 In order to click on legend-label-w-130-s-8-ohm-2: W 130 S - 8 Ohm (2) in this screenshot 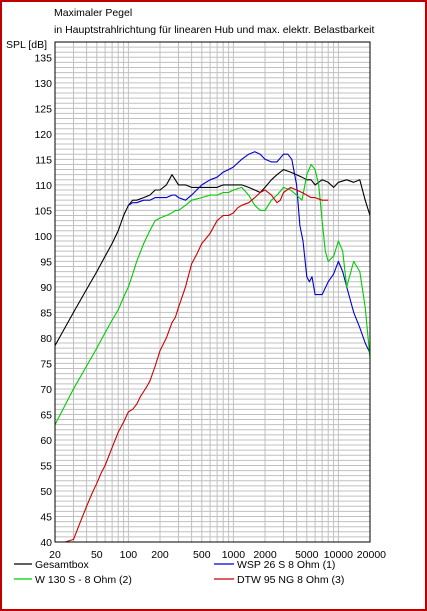, I will do `click(83, 580)`.